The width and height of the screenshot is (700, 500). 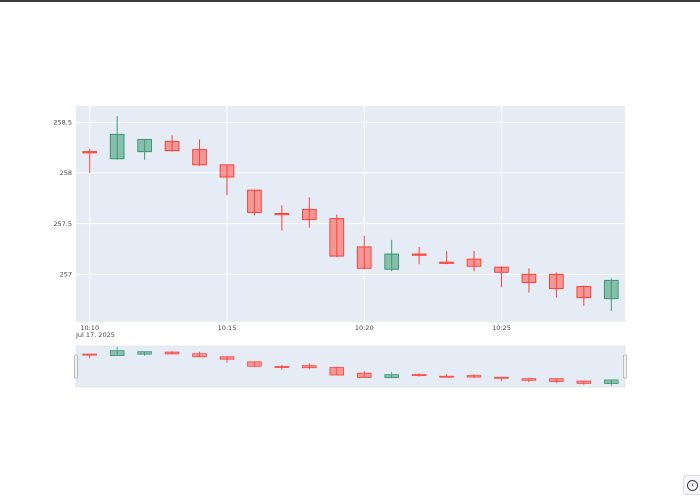 I want to click on range-slider-left-handle, so click(x=76, y=366).